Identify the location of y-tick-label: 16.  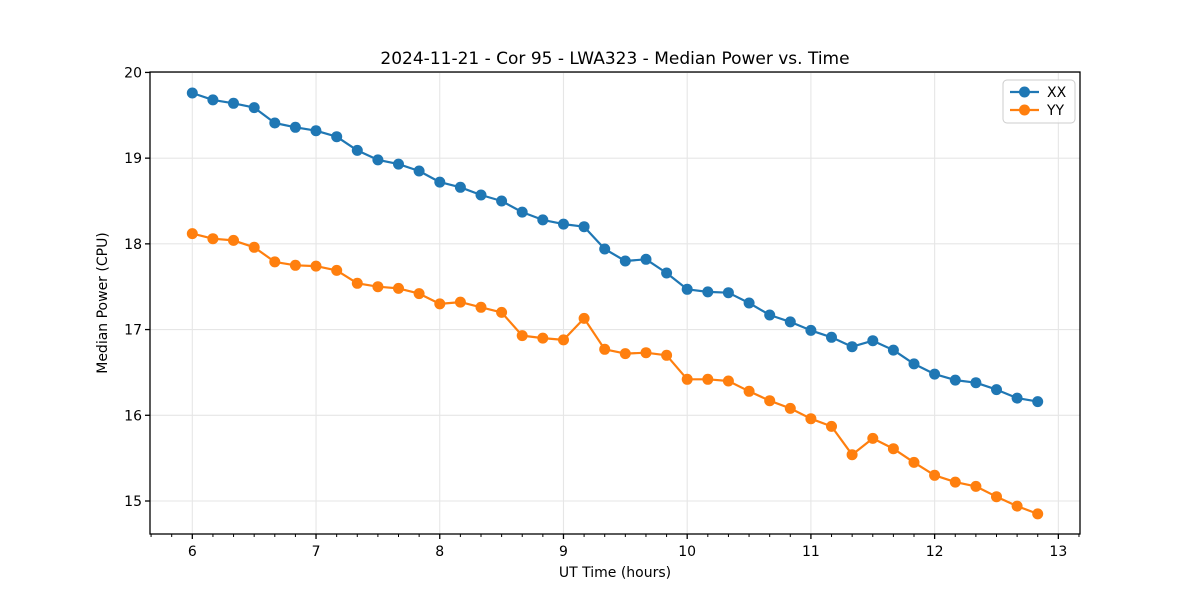
(133, 416).